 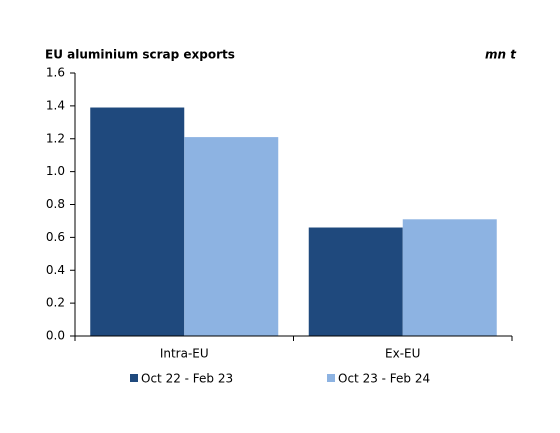 I want to click on chart-title: EU aluminium scrap exports, so click(x=140, y=55).